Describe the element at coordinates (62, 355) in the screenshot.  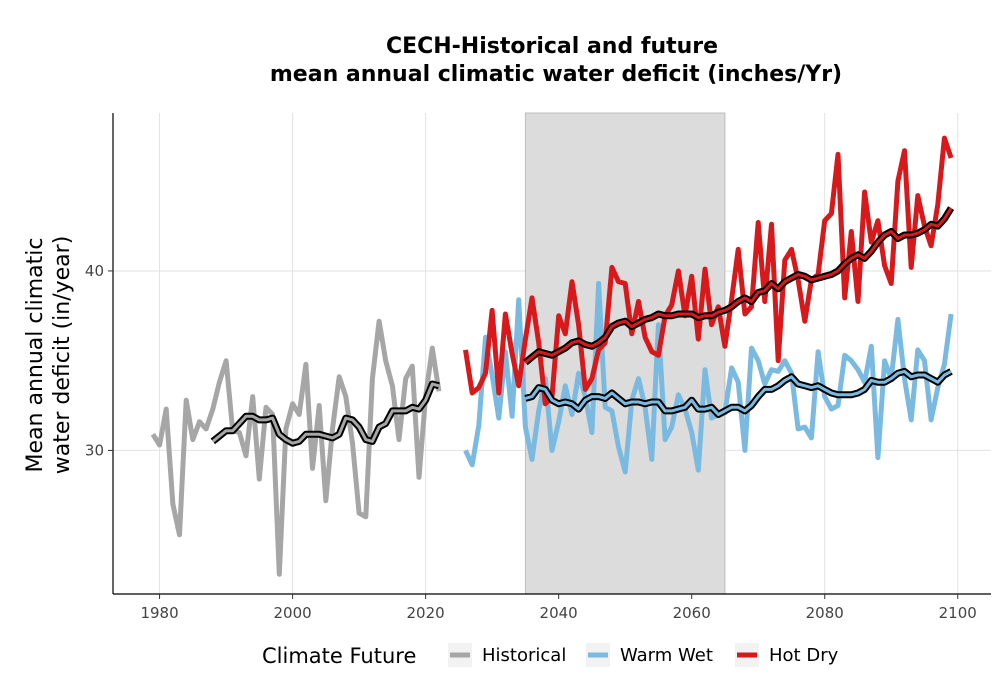
I see `y-axis-label-line2: water deficit (in/year)` at that location.